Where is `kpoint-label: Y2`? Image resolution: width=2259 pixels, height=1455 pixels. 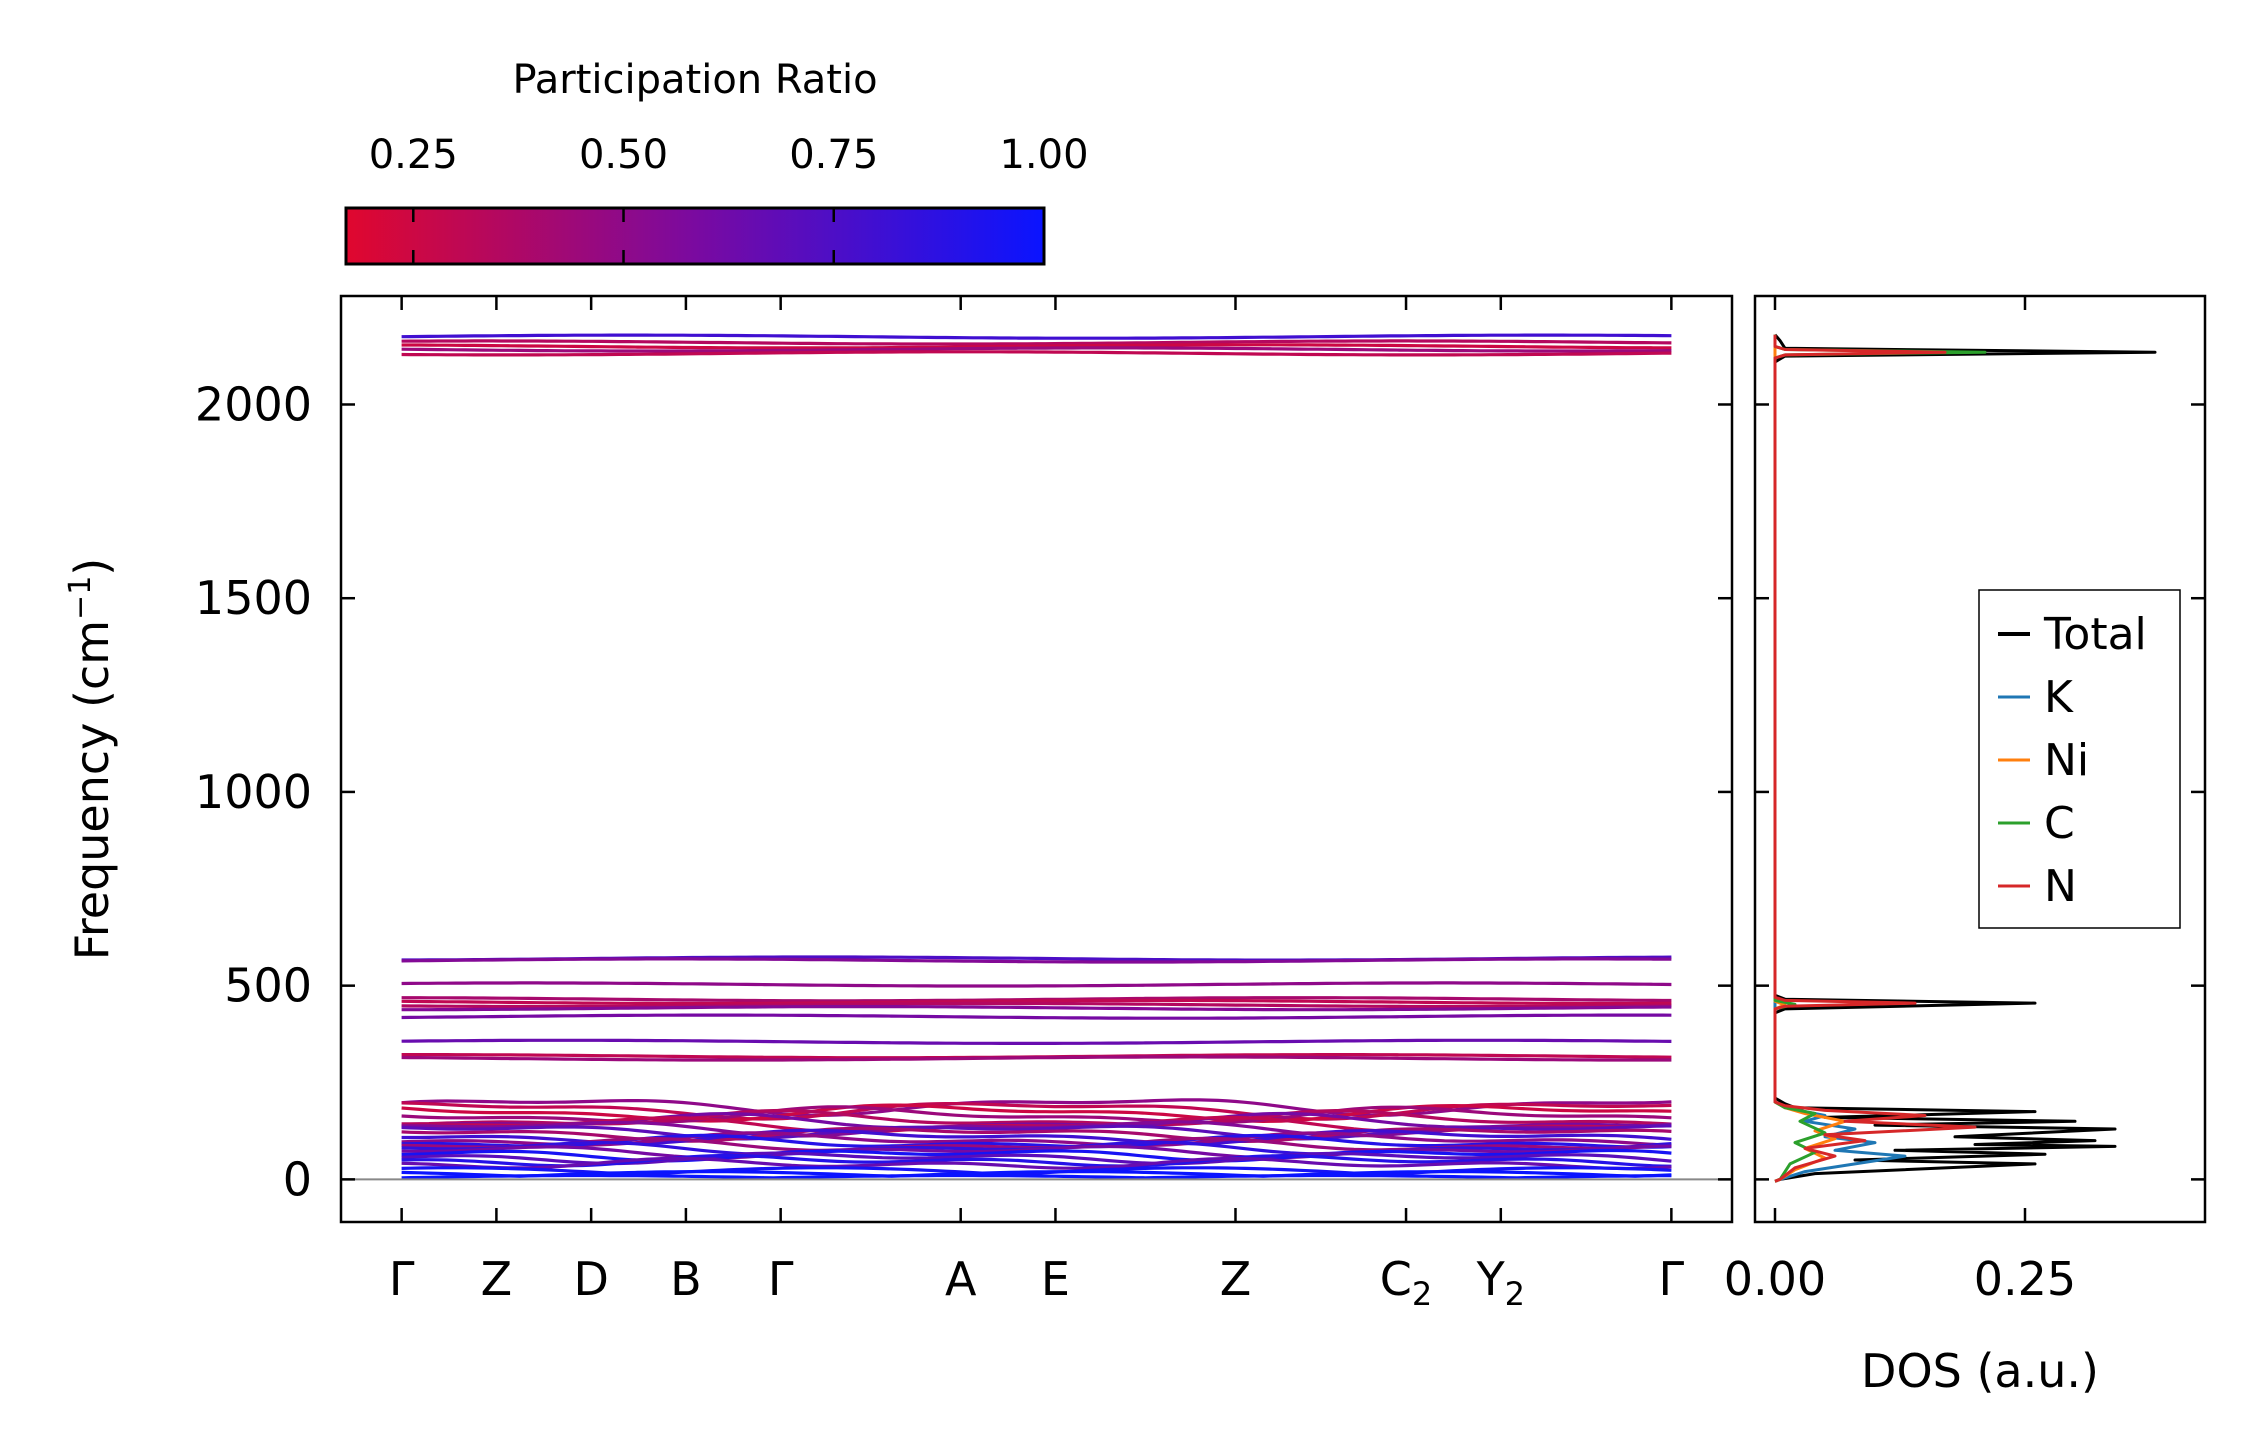
kpoint-label: Y2 is located at coordinates (1500, 1282).